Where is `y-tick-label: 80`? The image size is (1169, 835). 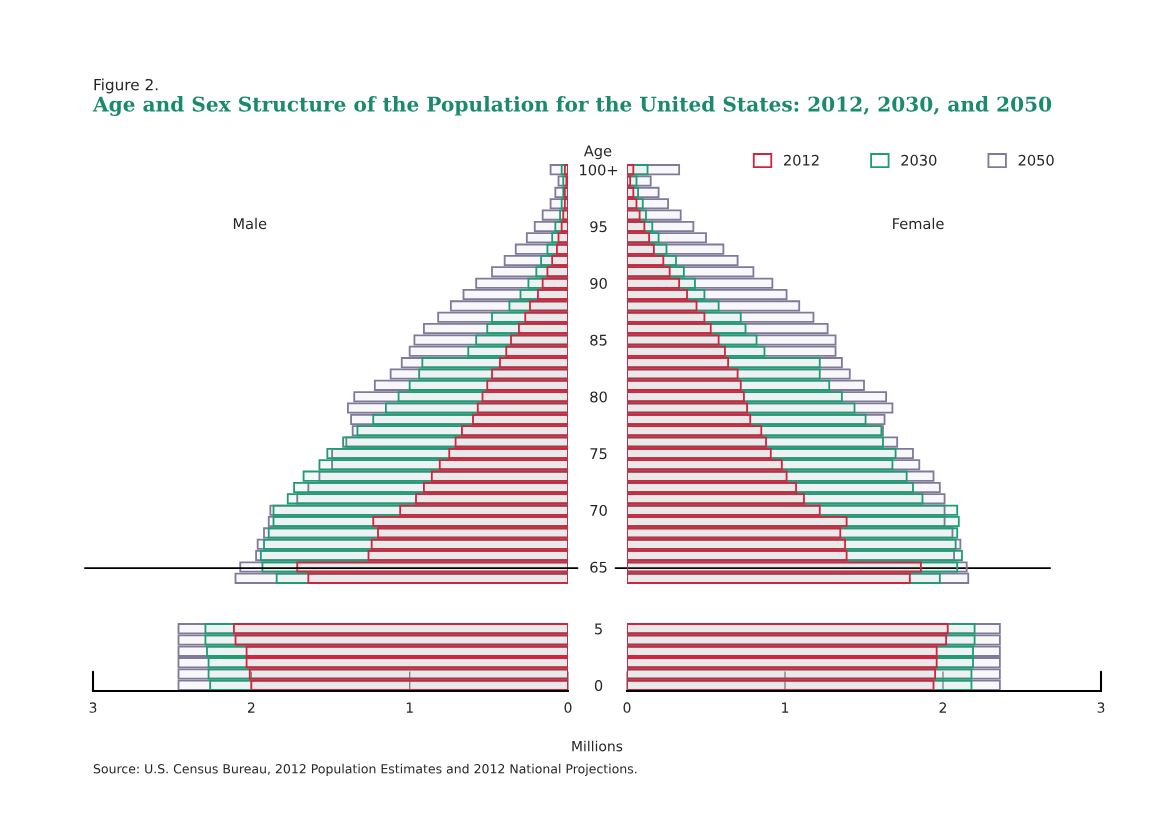
y-tick-label: 80 is located at coordinates (598, 397).